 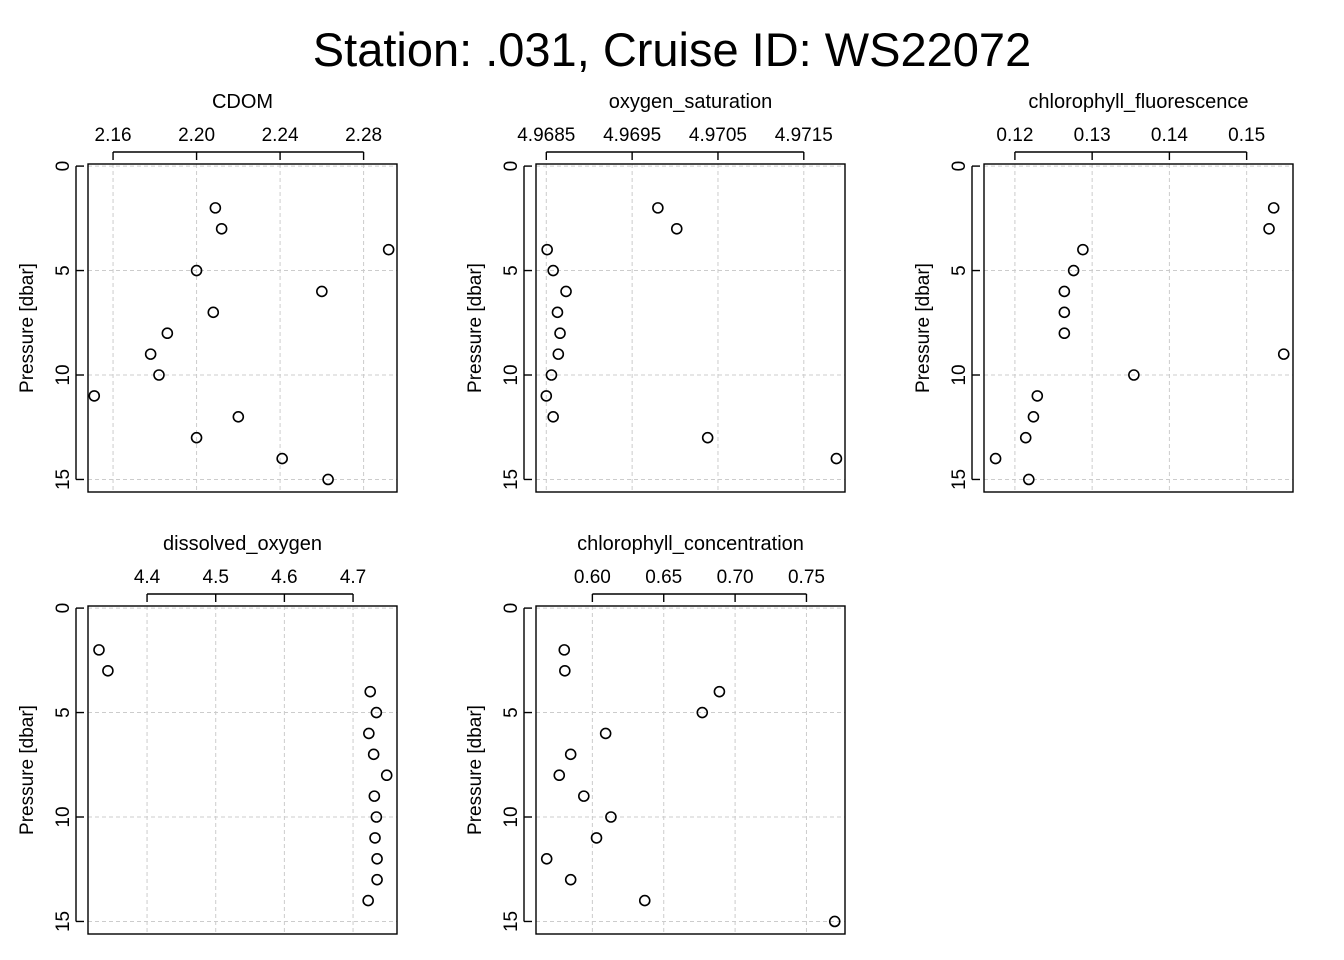 I want to click on x-tick-label: 4.9705, so click(x=718, y=135).